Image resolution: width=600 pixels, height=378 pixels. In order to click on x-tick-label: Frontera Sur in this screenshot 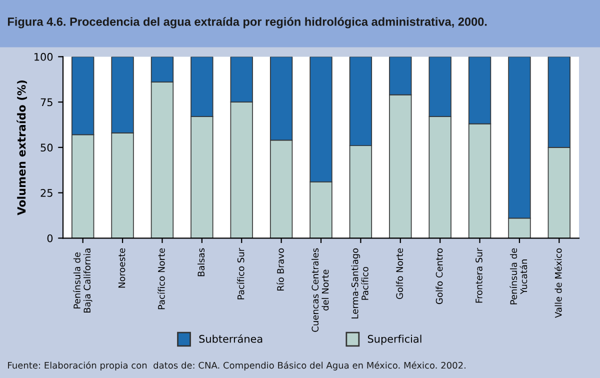, I will do `click(479, 275)`.